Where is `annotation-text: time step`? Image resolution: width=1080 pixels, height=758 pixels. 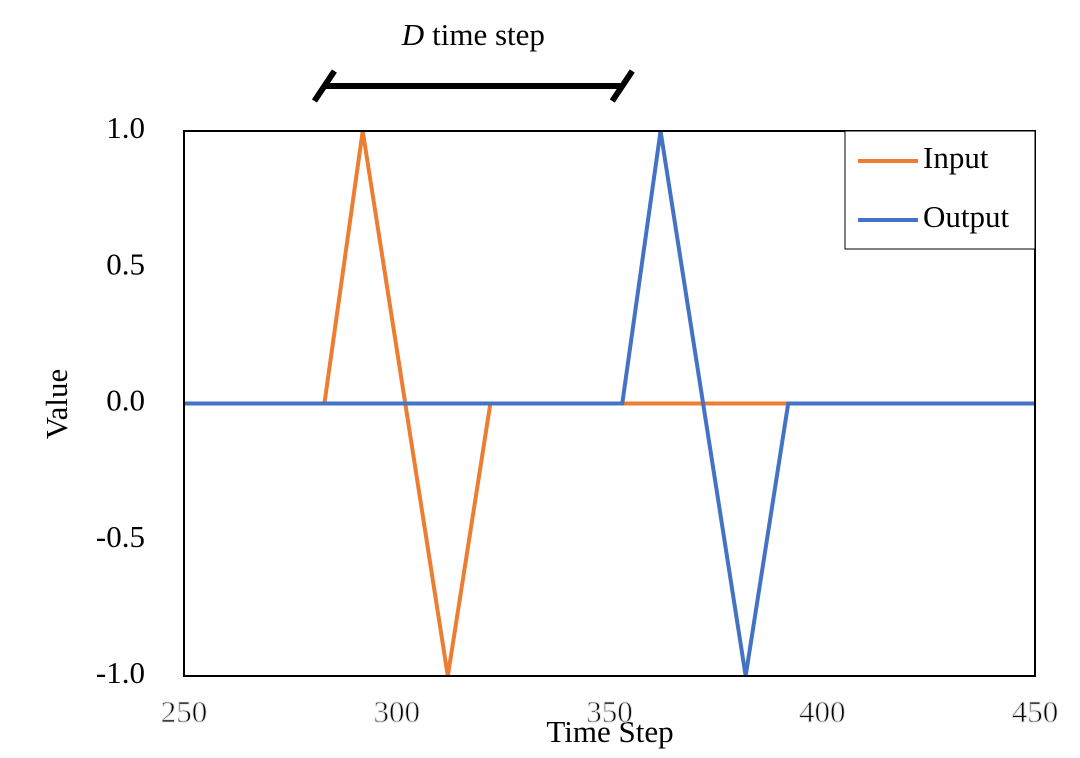 annotation-text: time step is located at coordinates (488, 34).